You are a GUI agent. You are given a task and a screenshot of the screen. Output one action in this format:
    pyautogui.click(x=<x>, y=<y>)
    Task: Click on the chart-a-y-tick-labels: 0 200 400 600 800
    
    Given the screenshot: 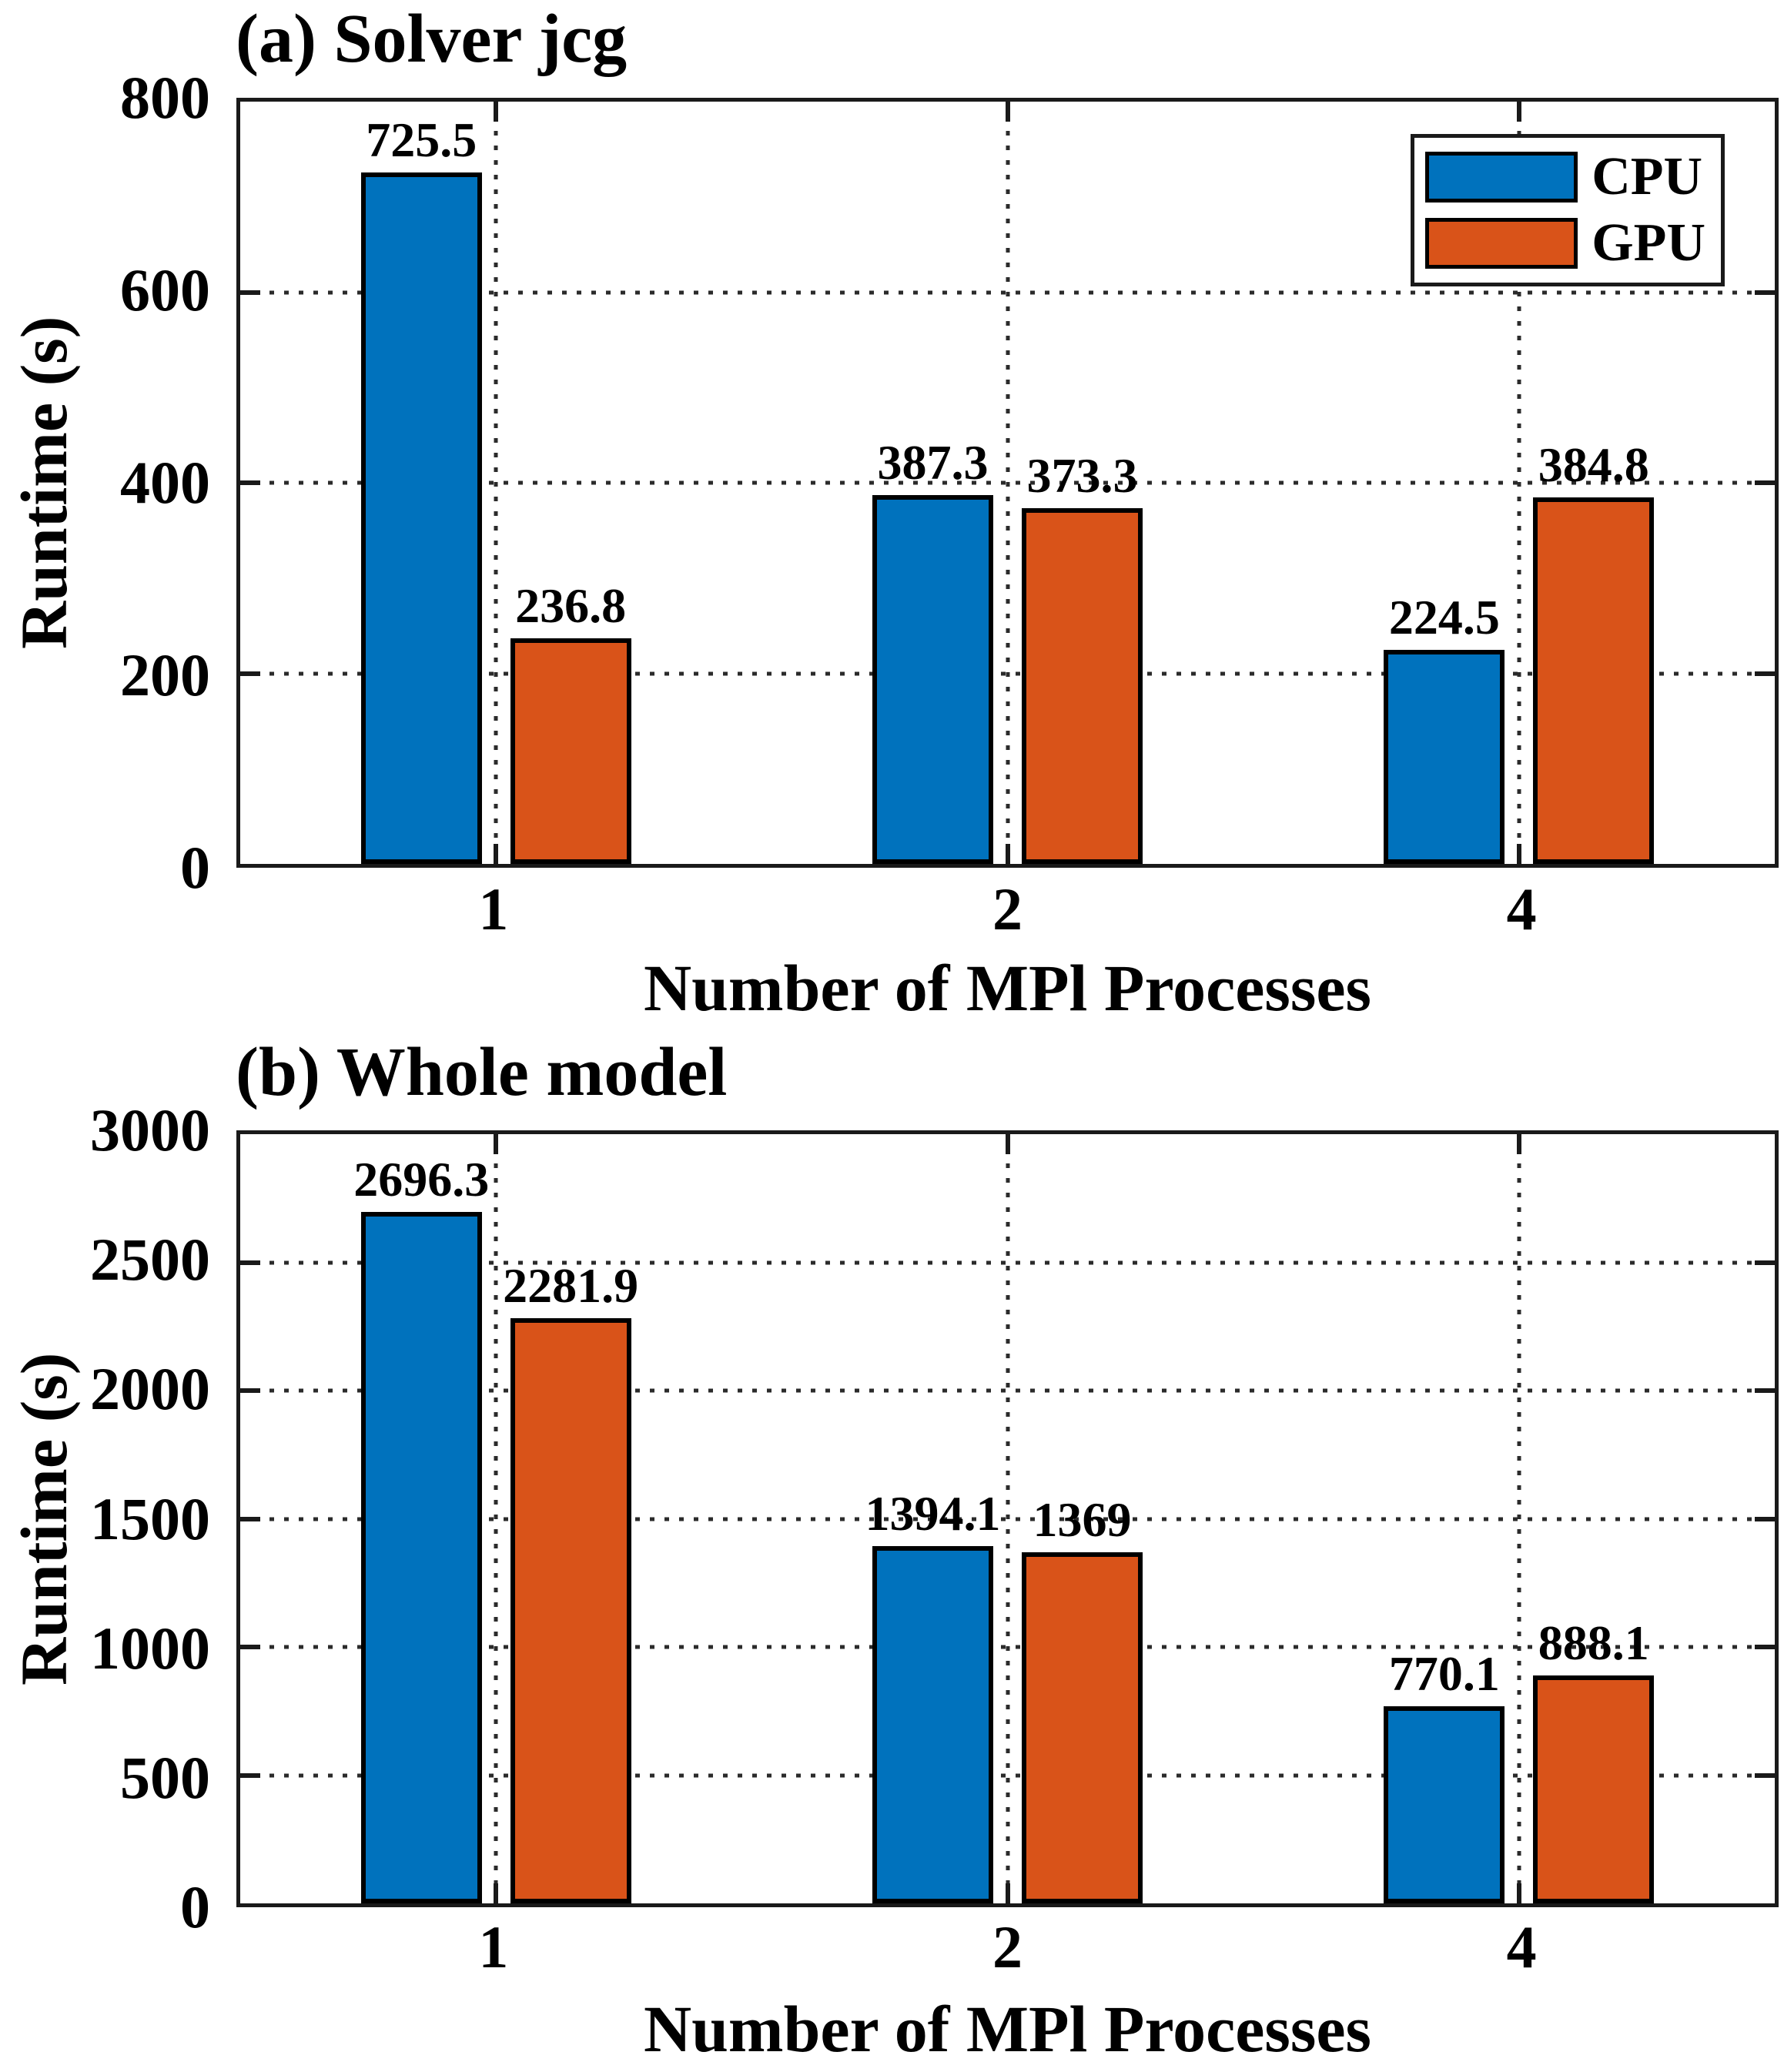 What is the action you would take?
    pyautogui.click(x=109, y=483)
    